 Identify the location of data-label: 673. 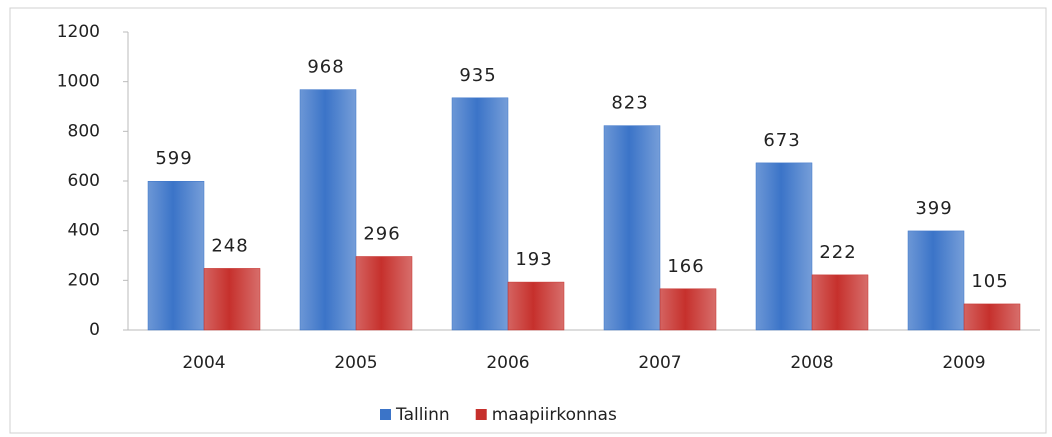
(781, 140).